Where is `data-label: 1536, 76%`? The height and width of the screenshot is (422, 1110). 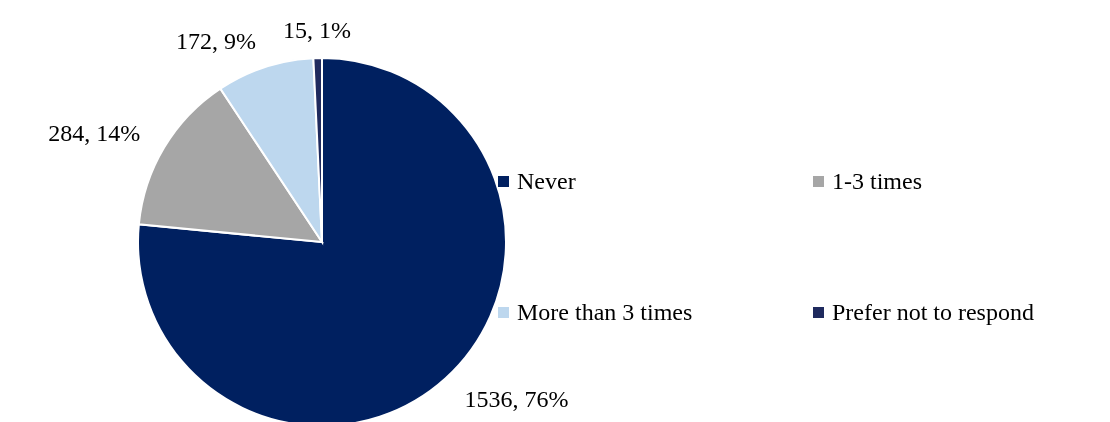 data-label: 1536, 76% is located at coordinates (516, 398).